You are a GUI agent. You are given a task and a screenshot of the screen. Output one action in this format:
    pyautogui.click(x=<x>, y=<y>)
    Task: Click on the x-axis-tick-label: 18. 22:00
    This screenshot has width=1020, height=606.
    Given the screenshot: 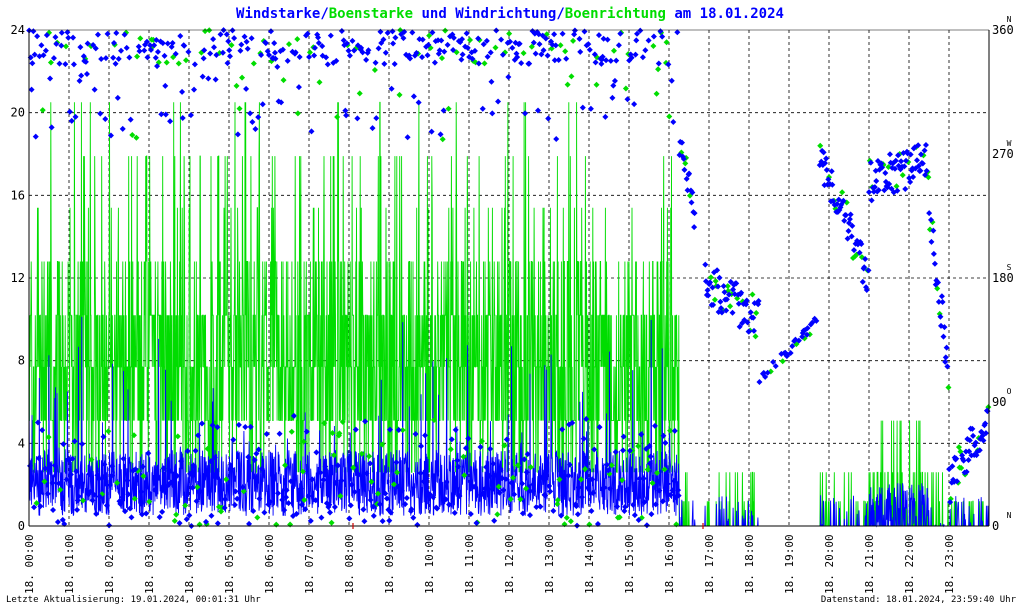 What is the action you would take?
    pyautogui.click(x=909, y=564)
    